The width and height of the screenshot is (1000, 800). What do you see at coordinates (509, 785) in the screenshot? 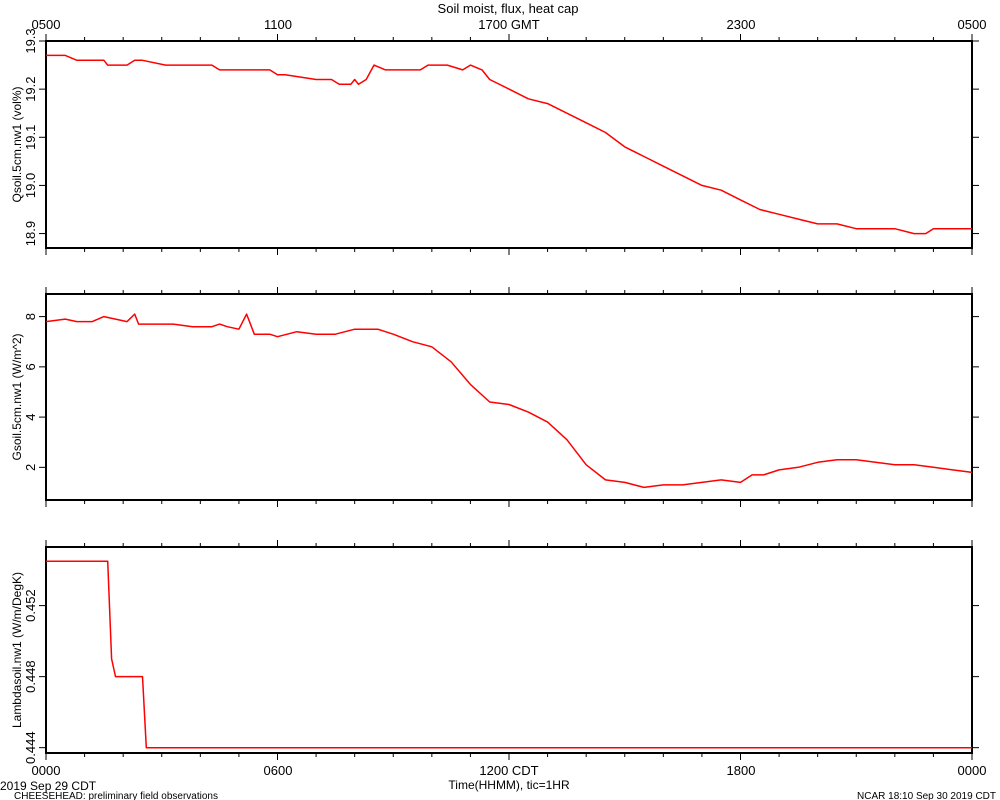
I see `x-axis-label: Time(HHMM), tic=1HR` at bounding box center [509, 785].